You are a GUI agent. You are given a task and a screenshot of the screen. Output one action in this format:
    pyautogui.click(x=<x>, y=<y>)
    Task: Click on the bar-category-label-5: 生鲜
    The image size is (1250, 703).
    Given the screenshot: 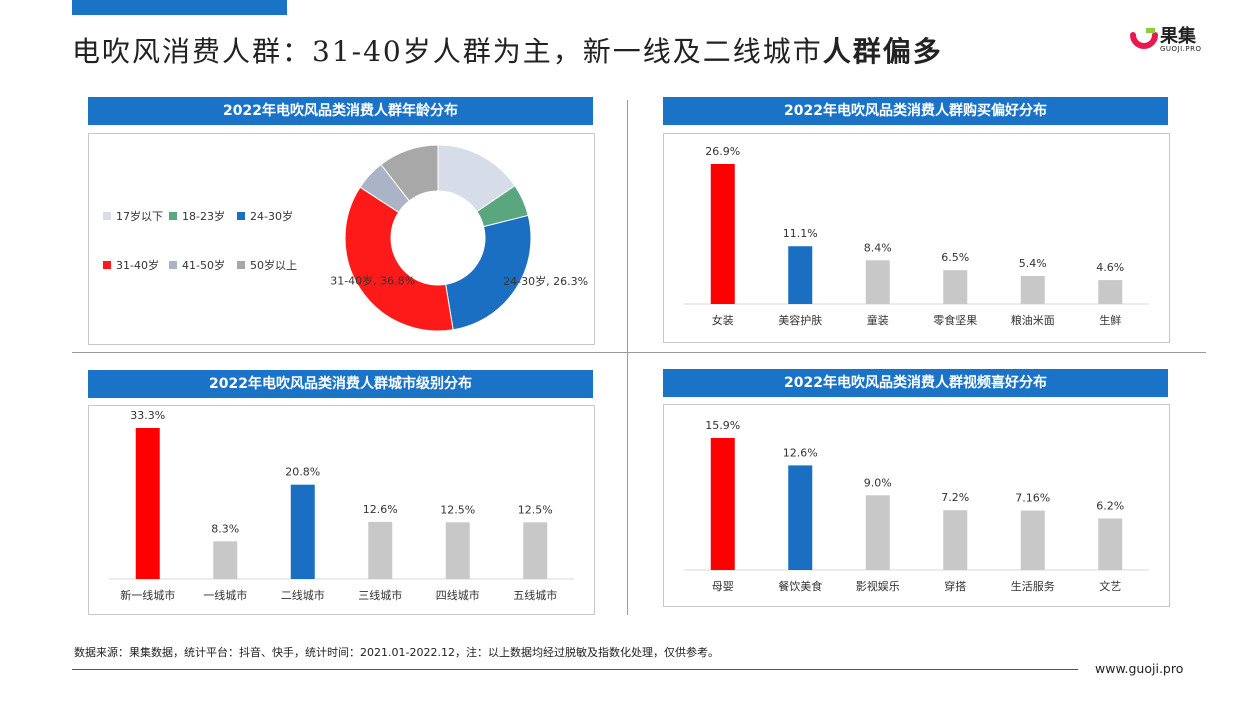 What is the action you would take?
    pyautogui.click(x=1110, y=320)
    